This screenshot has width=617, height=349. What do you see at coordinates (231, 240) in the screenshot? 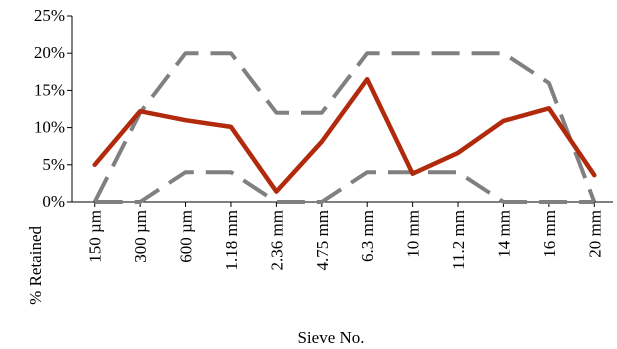
I see `x-tick-label: 1.18 mm` at bounding box center [231, 240].